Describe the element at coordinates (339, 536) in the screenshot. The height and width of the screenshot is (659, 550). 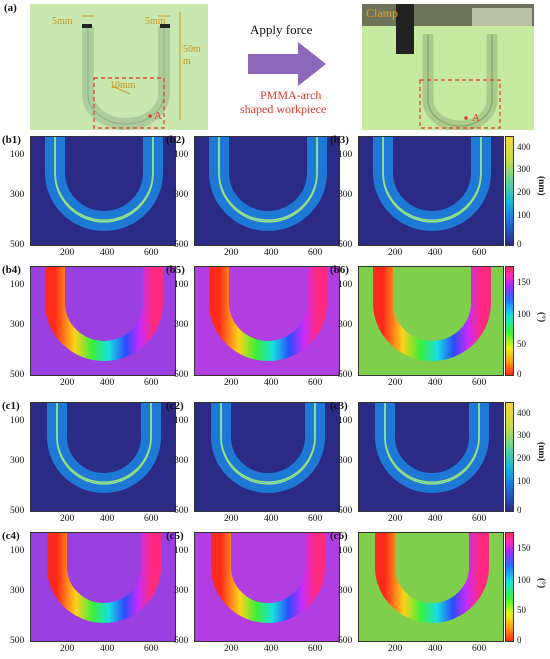
I see `panel-label: (c6)` at that location.